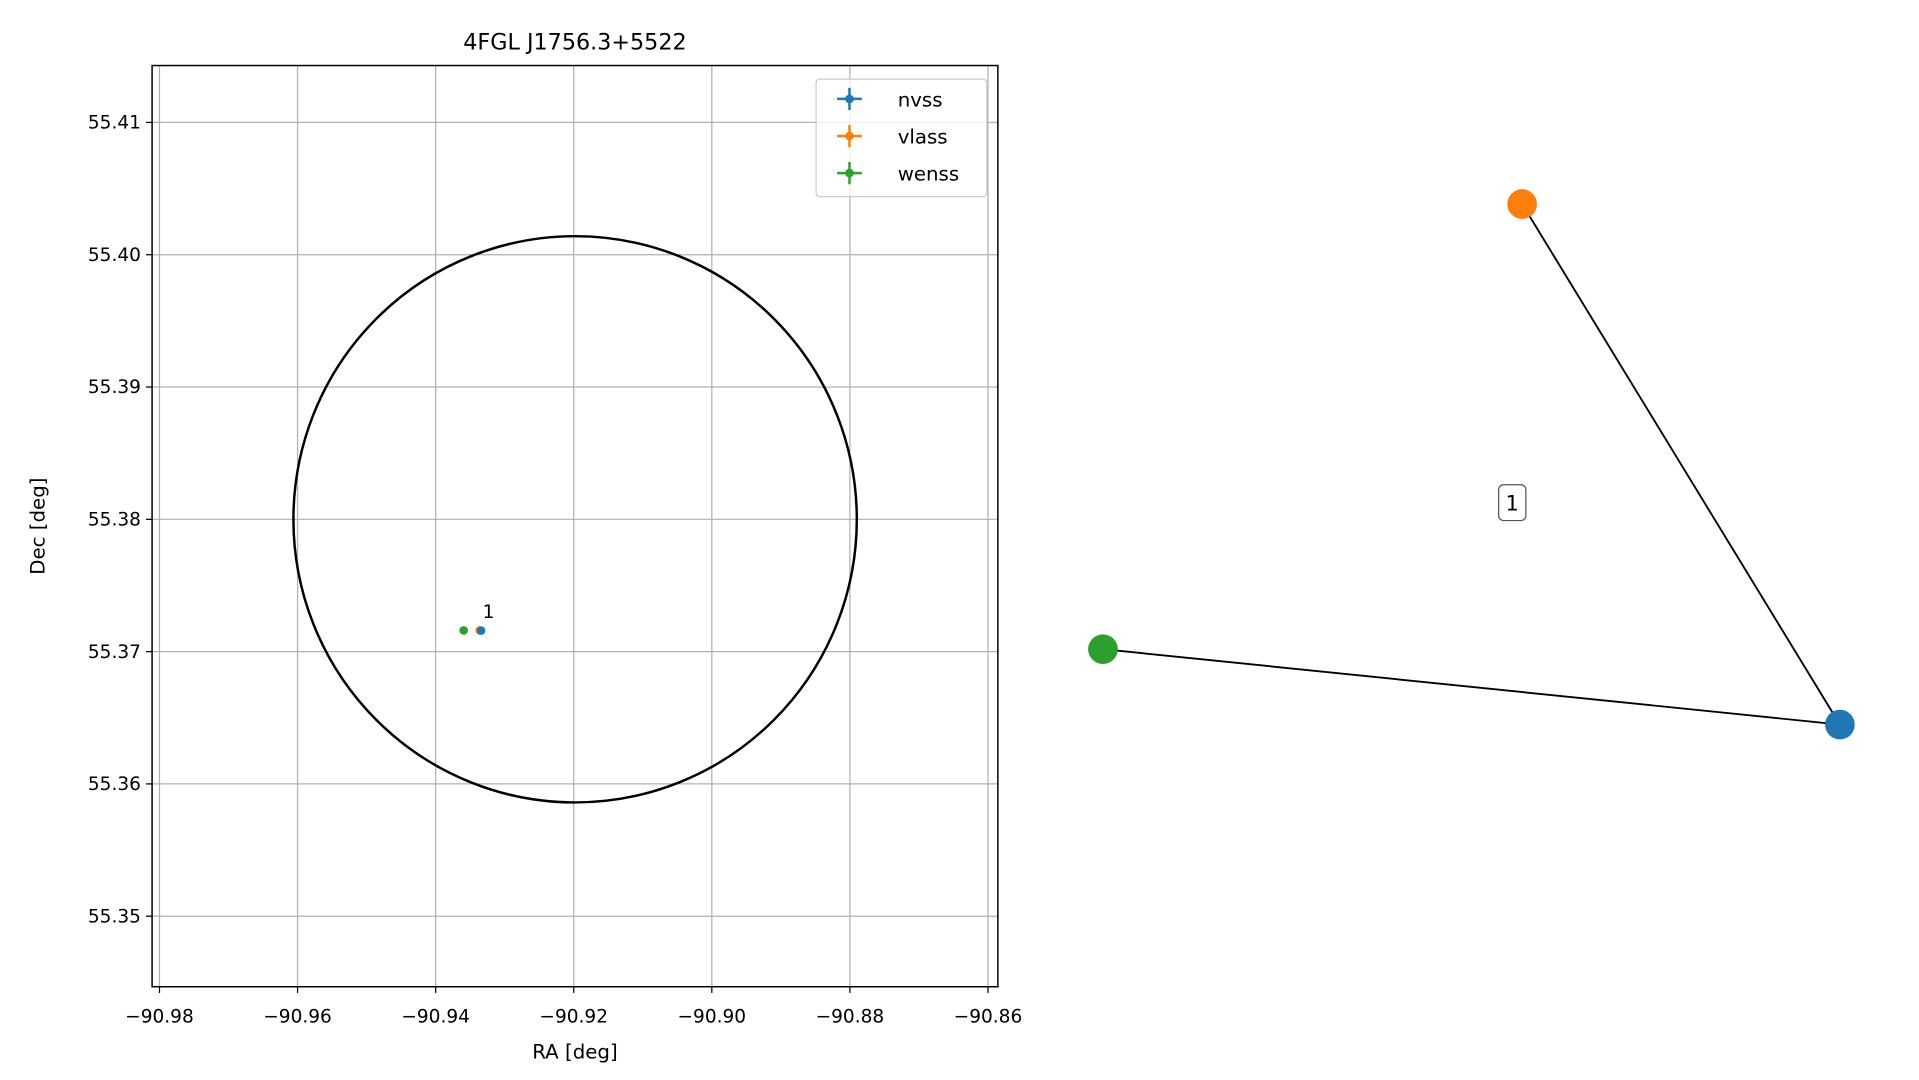  What do you see at coordinates (573, 1017) in the screenshot?
I see `x-tick-label: −90.92` at bounding box center [573, 1017].